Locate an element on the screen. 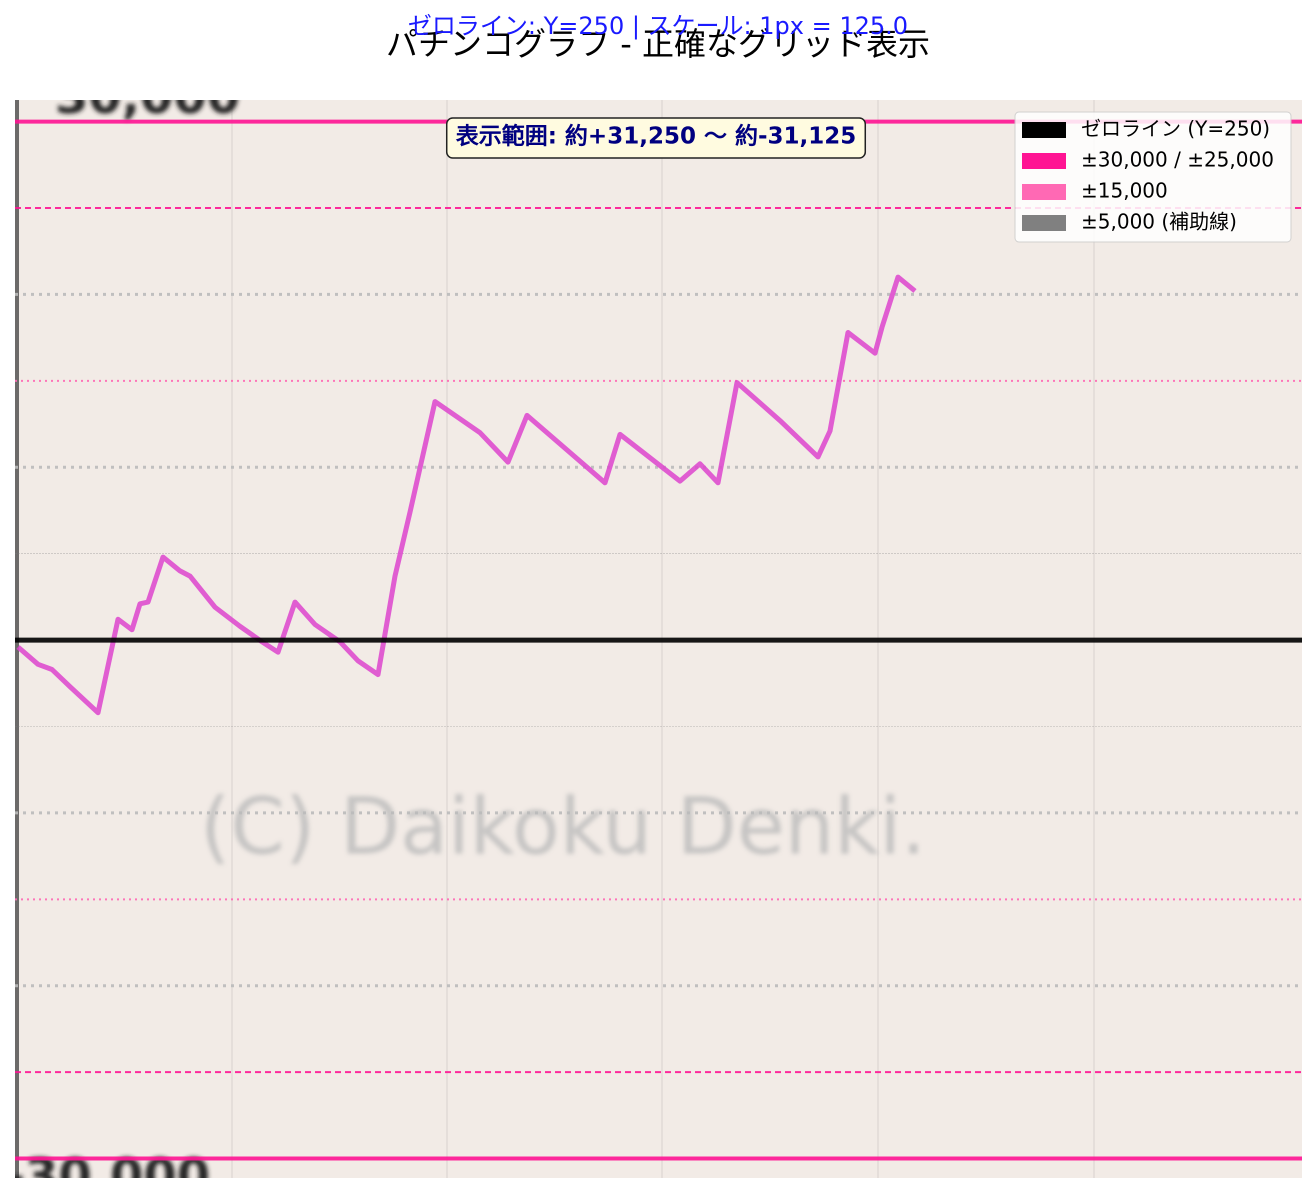  legend-label: ±30,000 / ±25,000 is located at coordinates (1177, 160).